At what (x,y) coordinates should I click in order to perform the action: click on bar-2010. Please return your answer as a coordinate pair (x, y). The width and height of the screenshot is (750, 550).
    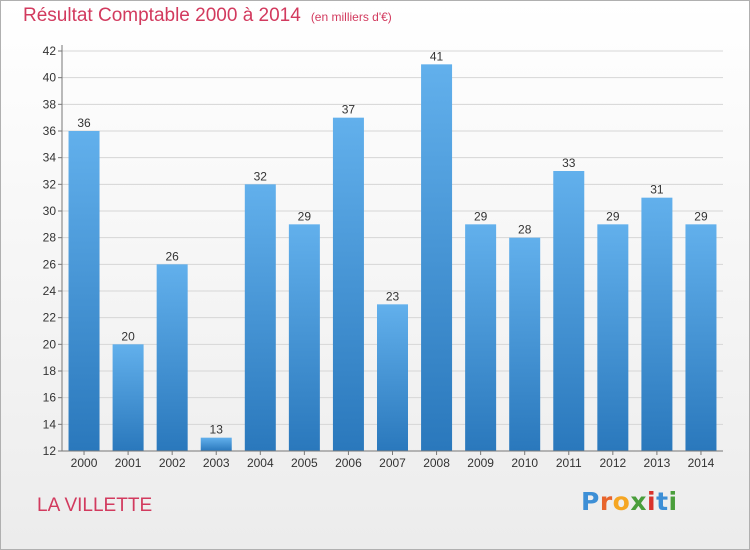
    Looking at the image, I should click on (525, 344).